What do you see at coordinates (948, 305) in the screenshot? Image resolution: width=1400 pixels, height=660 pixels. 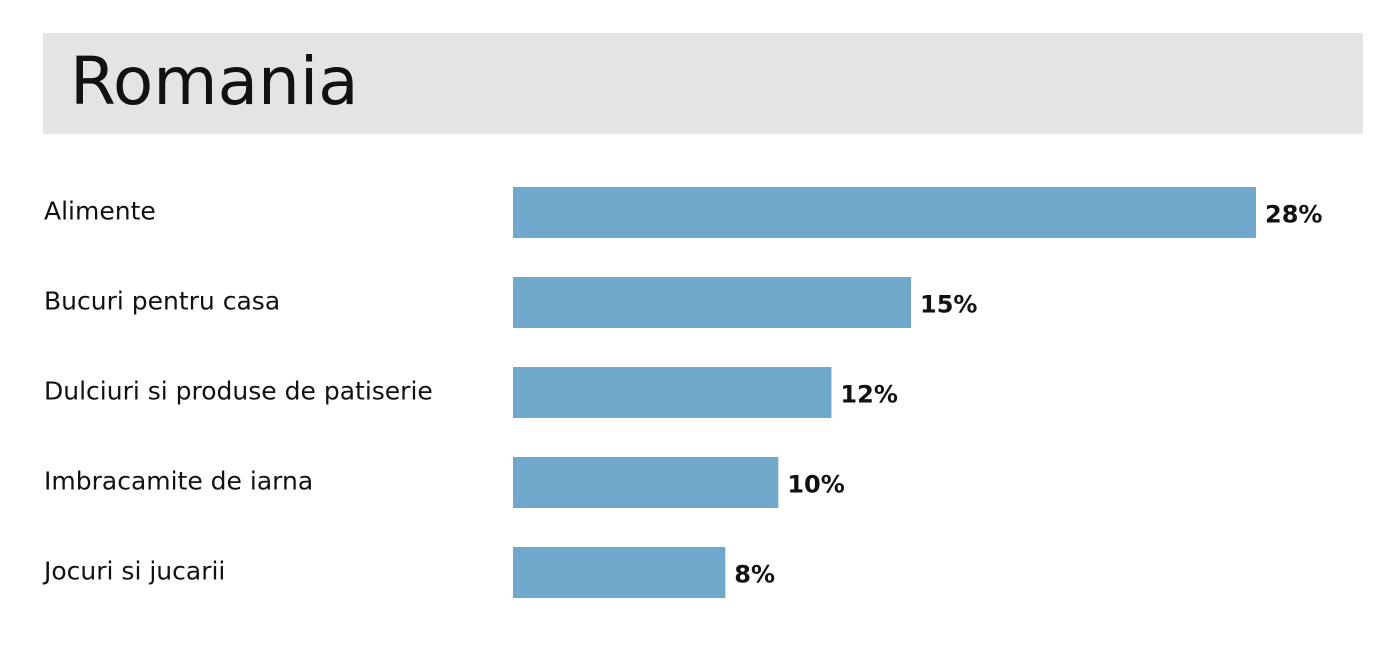 I see `value-label: 15%` at bounding box center [948, 305].